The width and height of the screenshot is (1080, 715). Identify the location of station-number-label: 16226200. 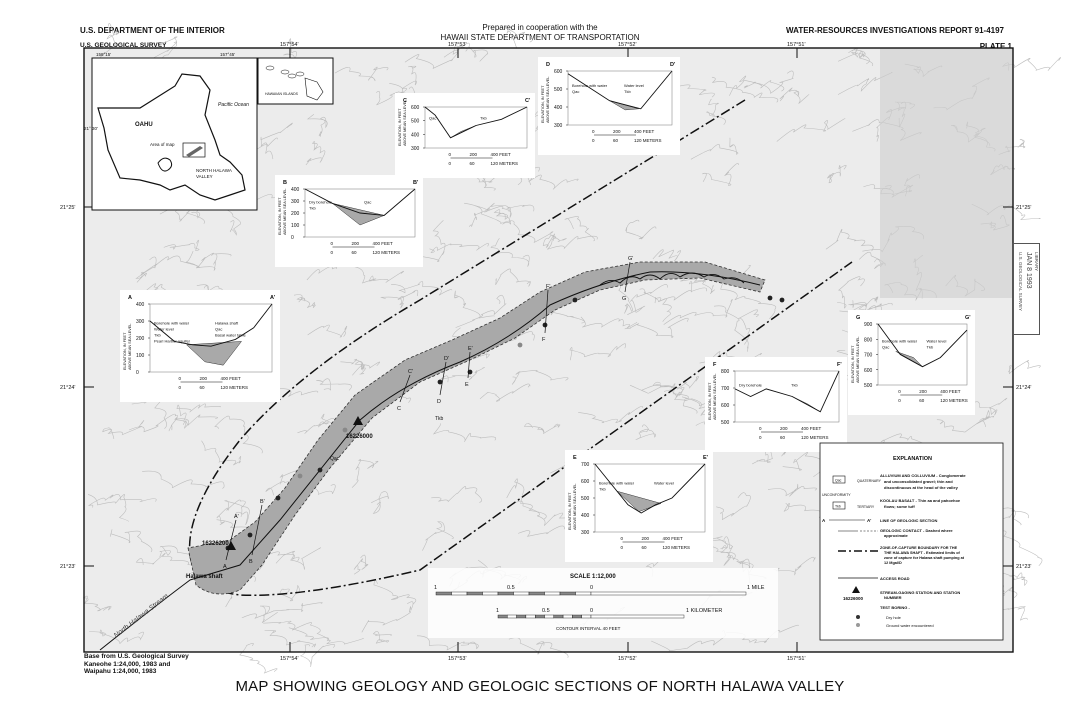
(215, 544).